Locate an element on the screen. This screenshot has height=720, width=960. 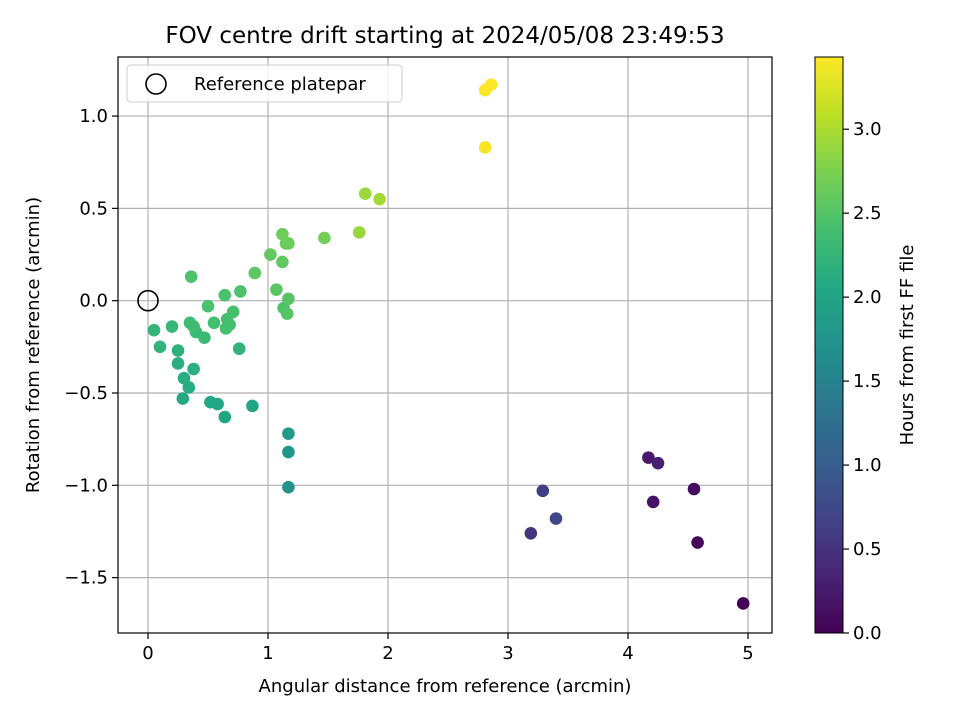
x-tick-label: 3 is located at coordinates (507, 653).